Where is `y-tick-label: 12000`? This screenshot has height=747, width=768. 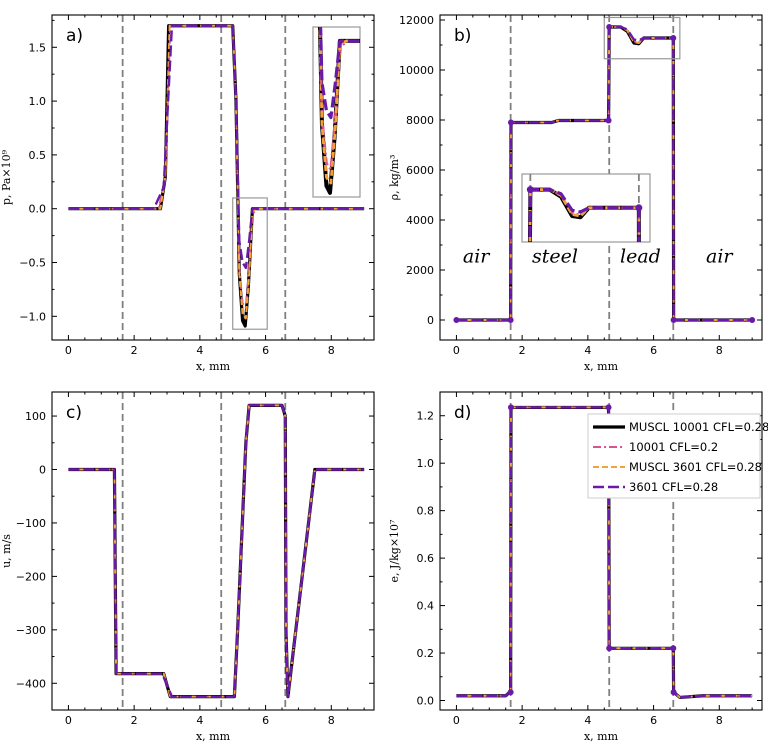 y-tick-label: 12000 is located at coordinates (416, 20).